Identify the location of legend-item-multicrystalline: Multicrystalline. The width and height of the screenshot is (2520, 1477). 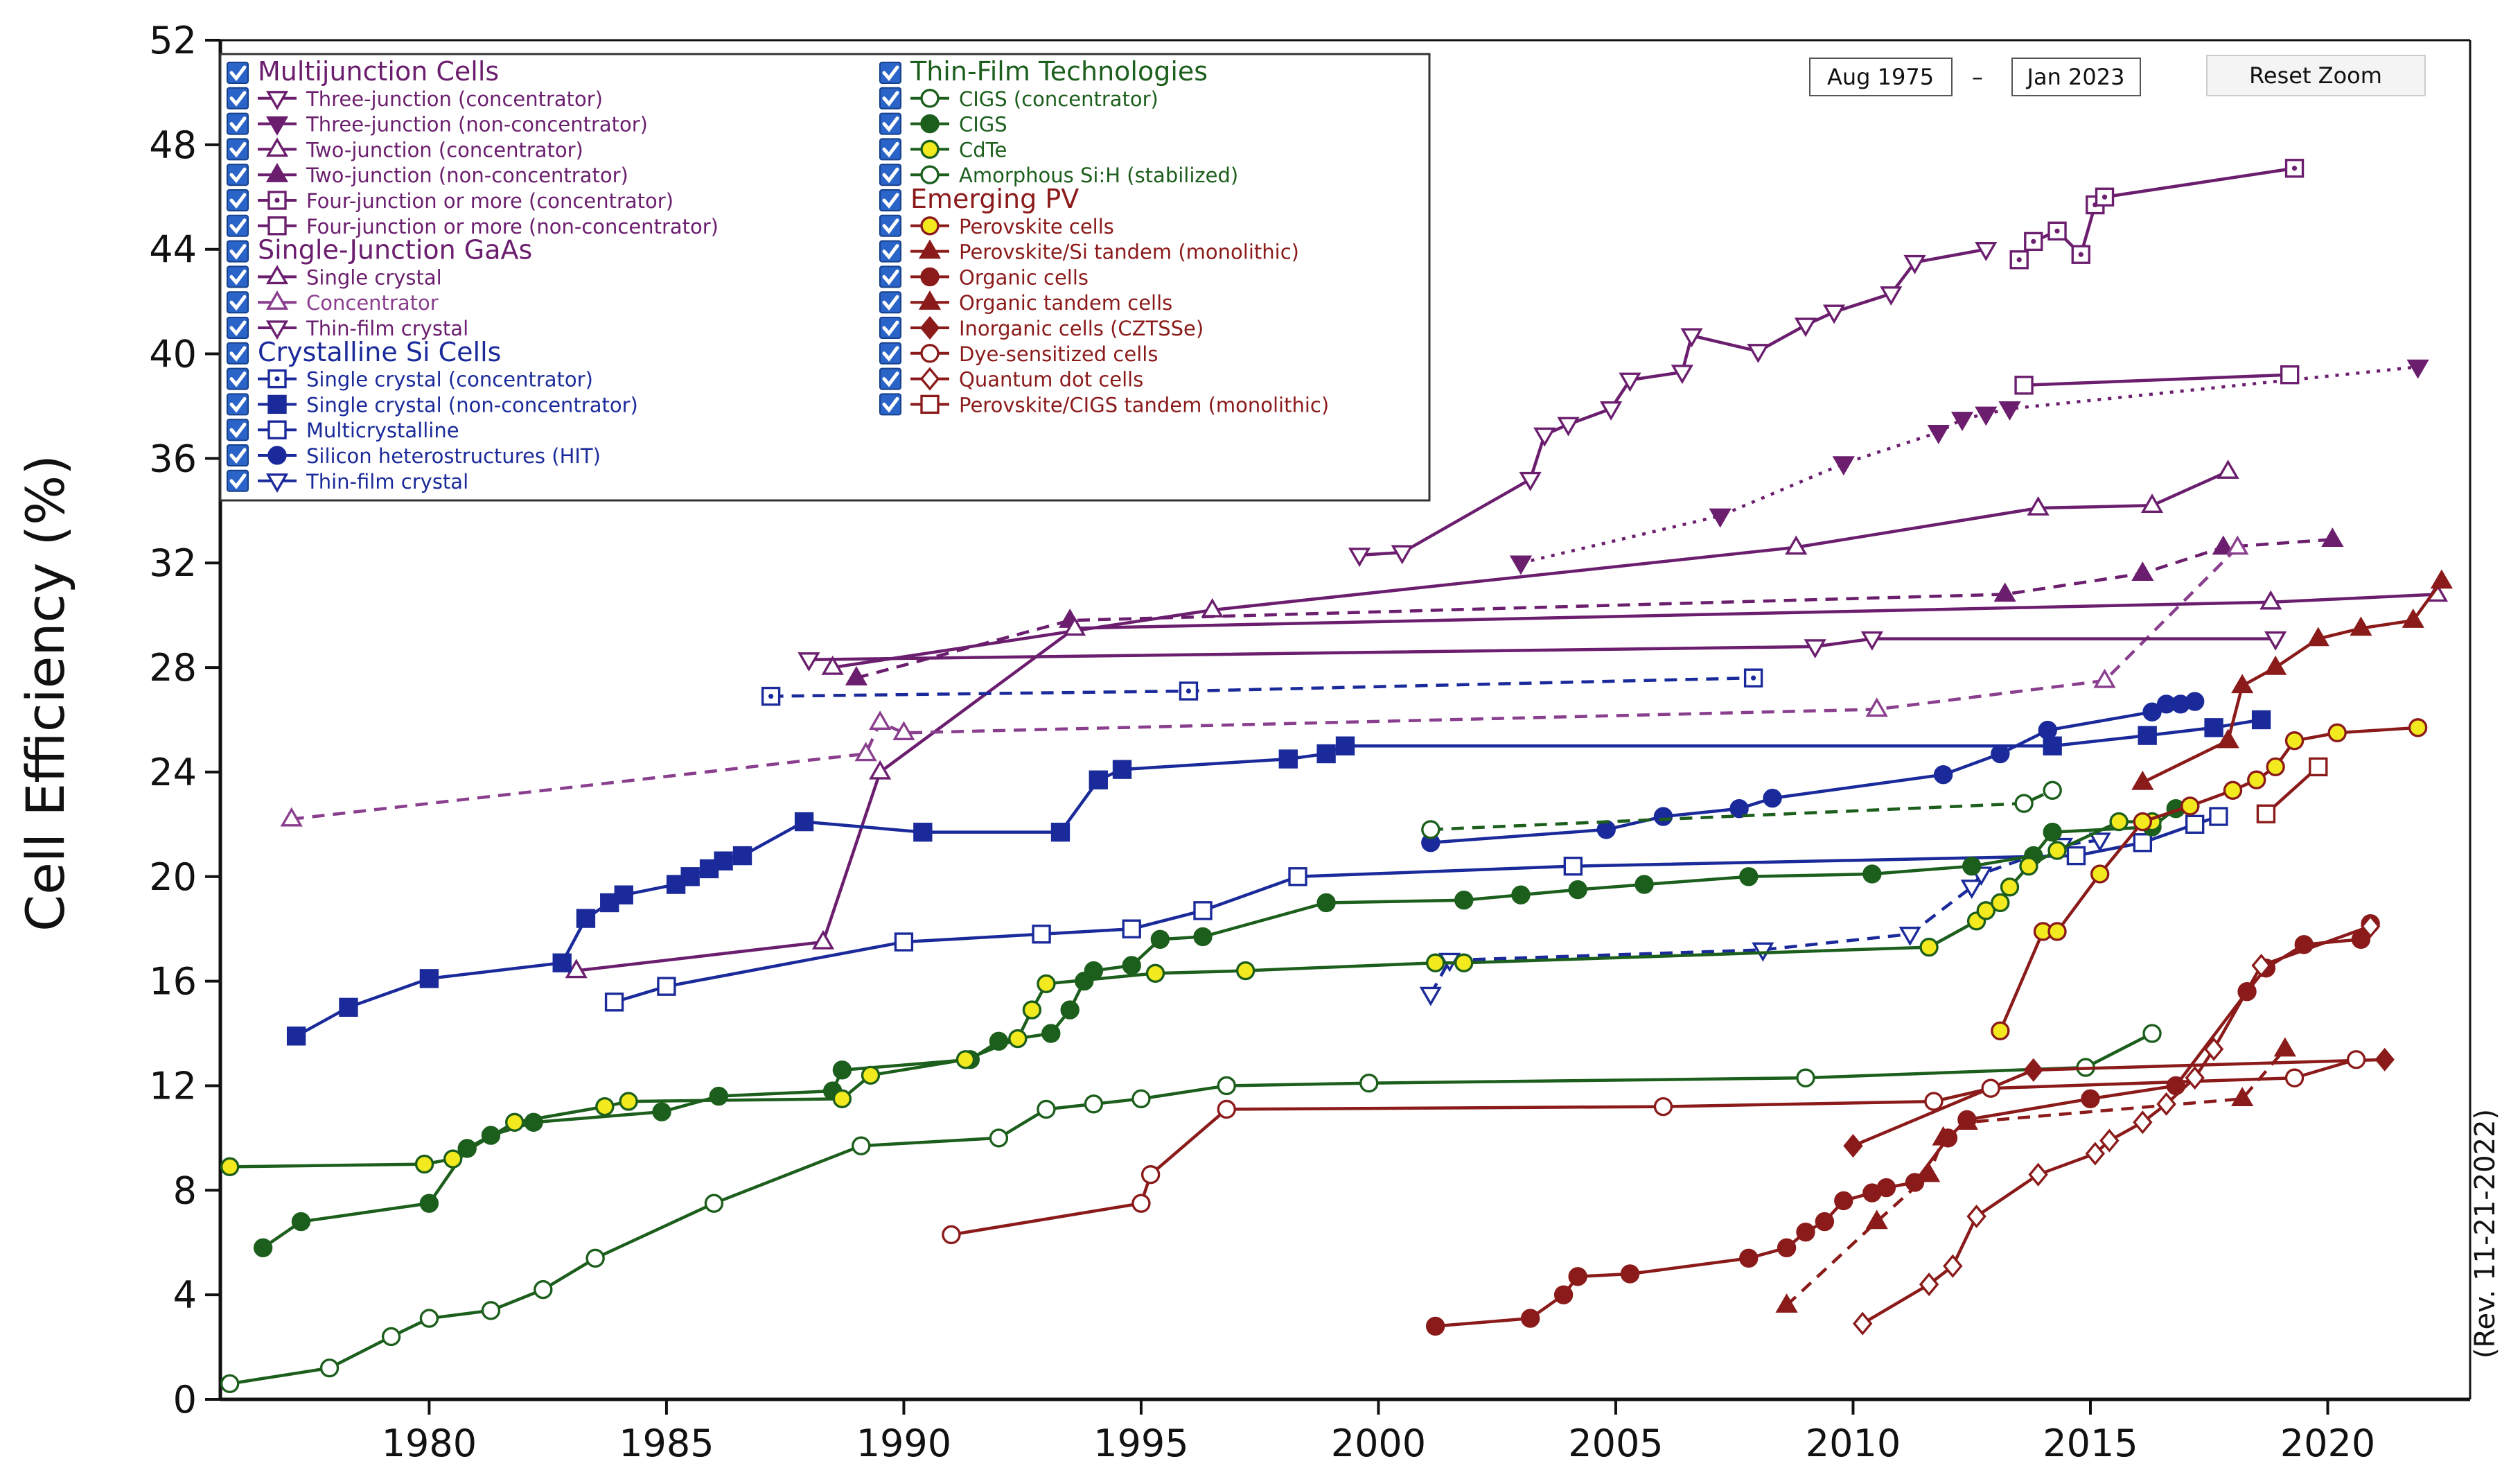
(343, 431).